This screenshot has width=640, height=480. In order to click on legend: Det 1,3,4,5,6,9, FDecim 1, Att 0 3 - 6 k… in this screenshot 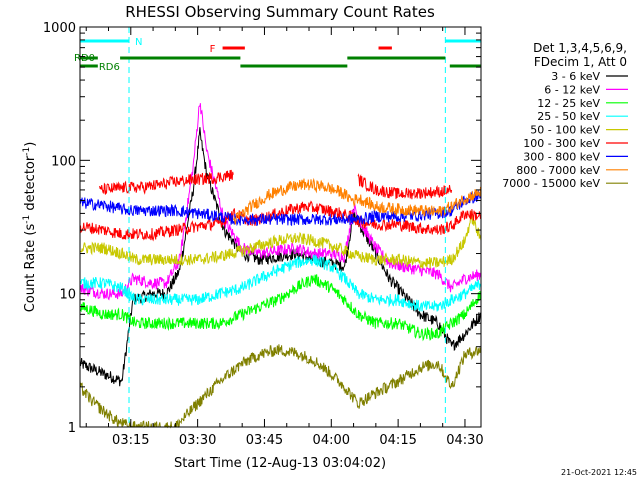, I will do `click(565, 115)`.